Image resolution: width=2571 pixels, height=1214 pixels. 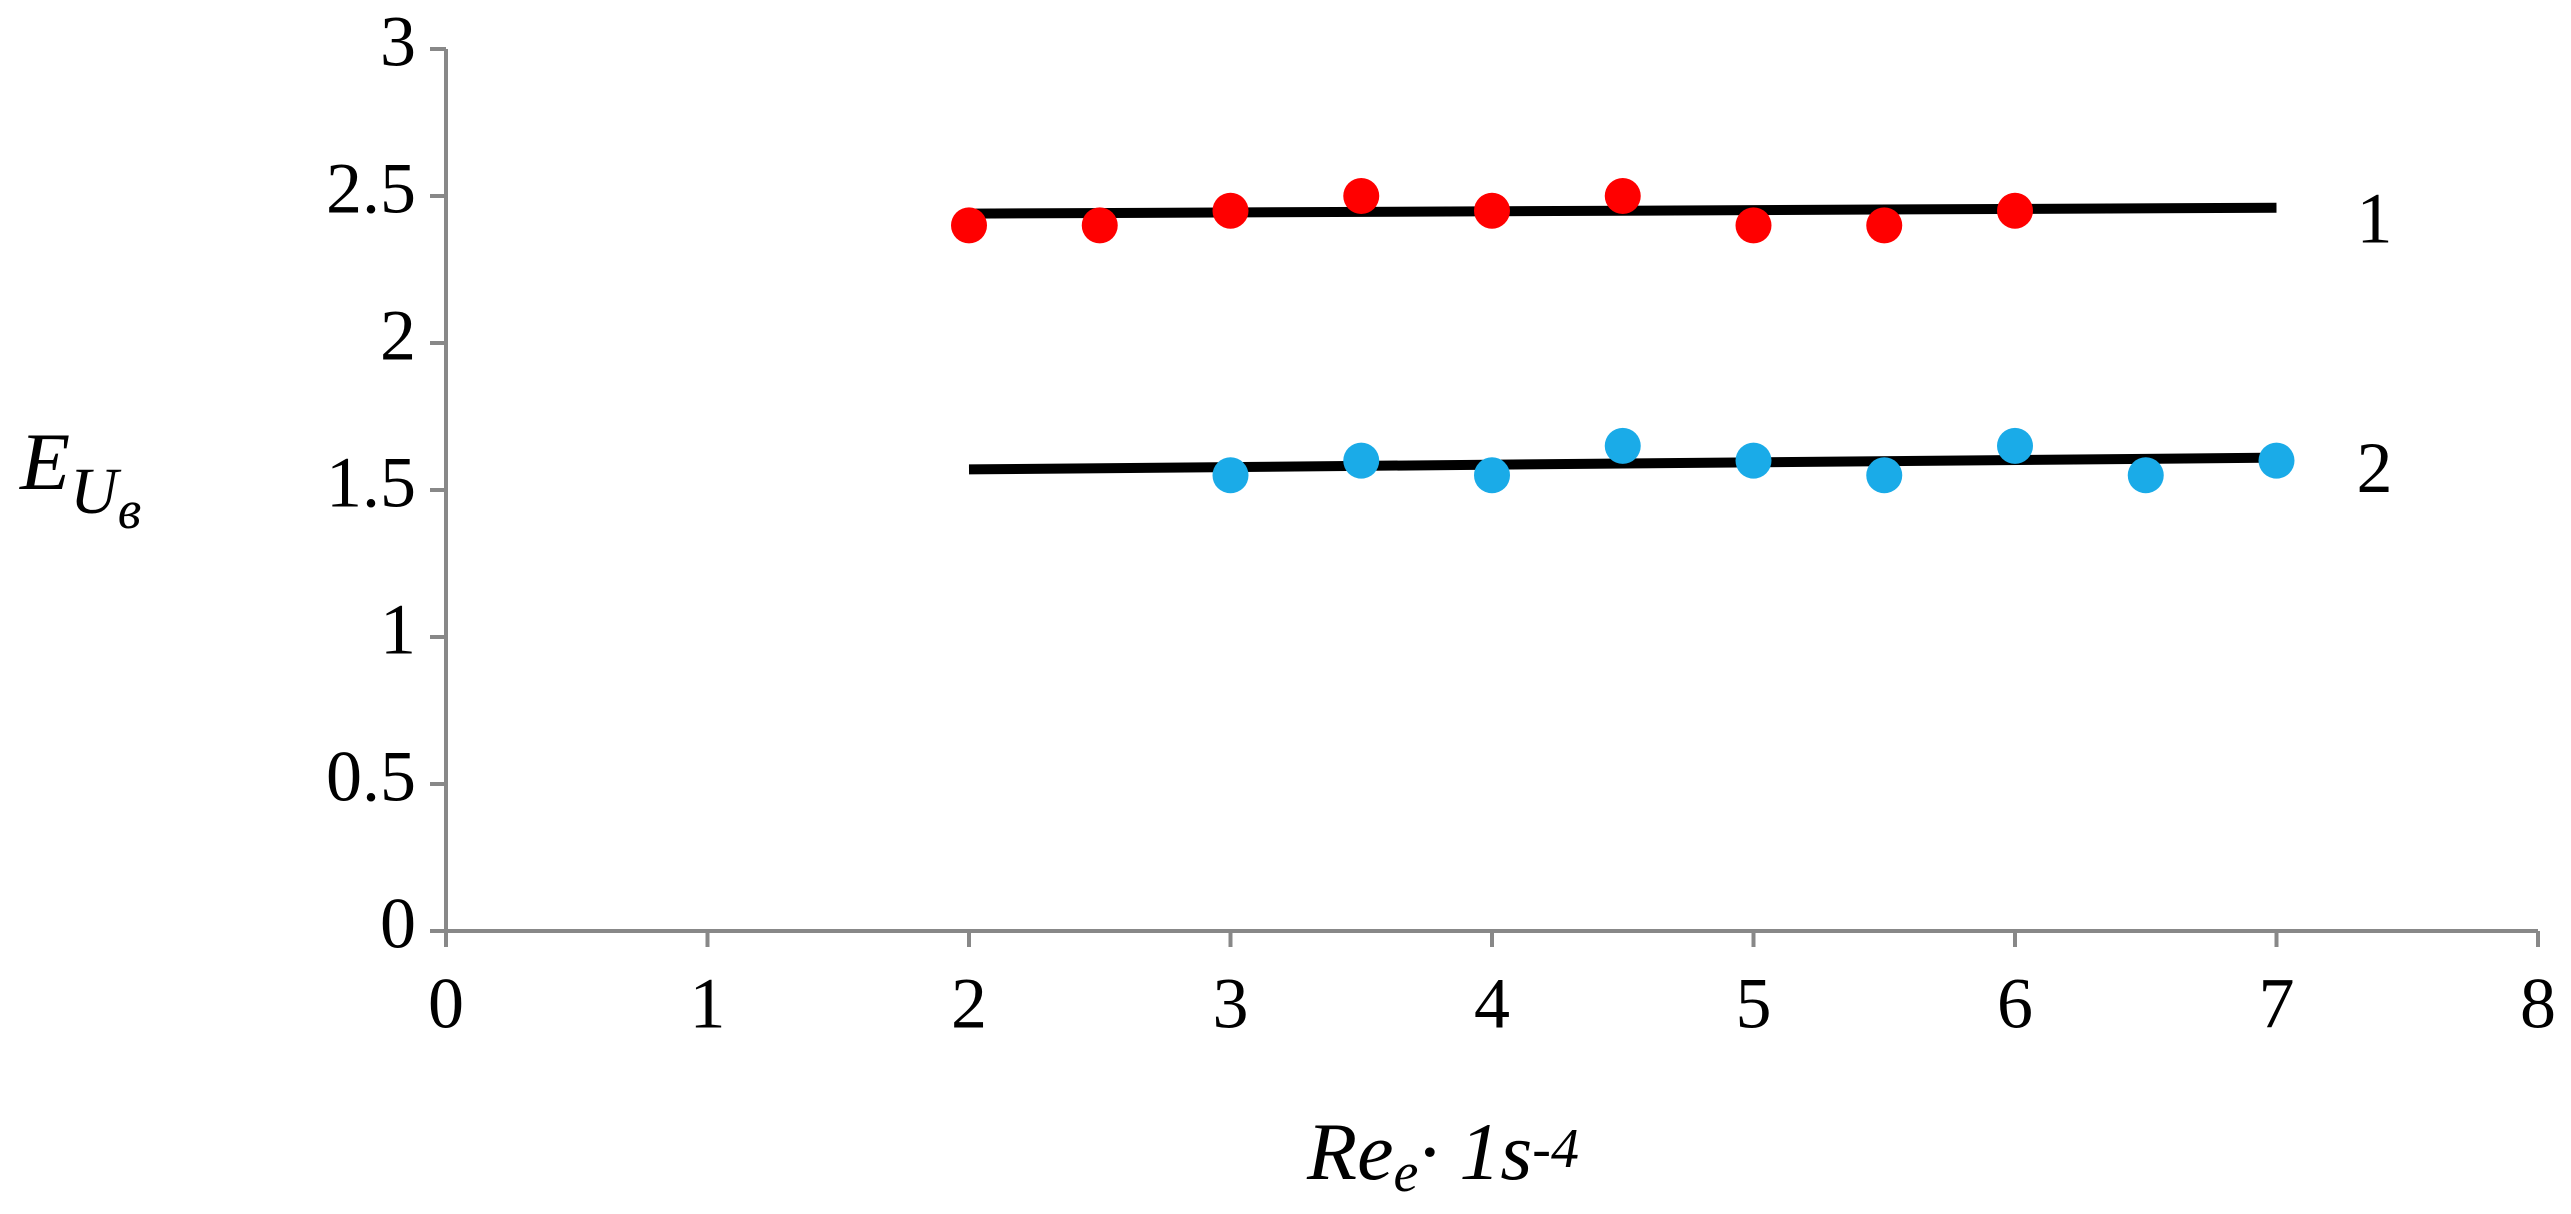 I want to click on y-label-sub: U, so click(x=96, y=491).